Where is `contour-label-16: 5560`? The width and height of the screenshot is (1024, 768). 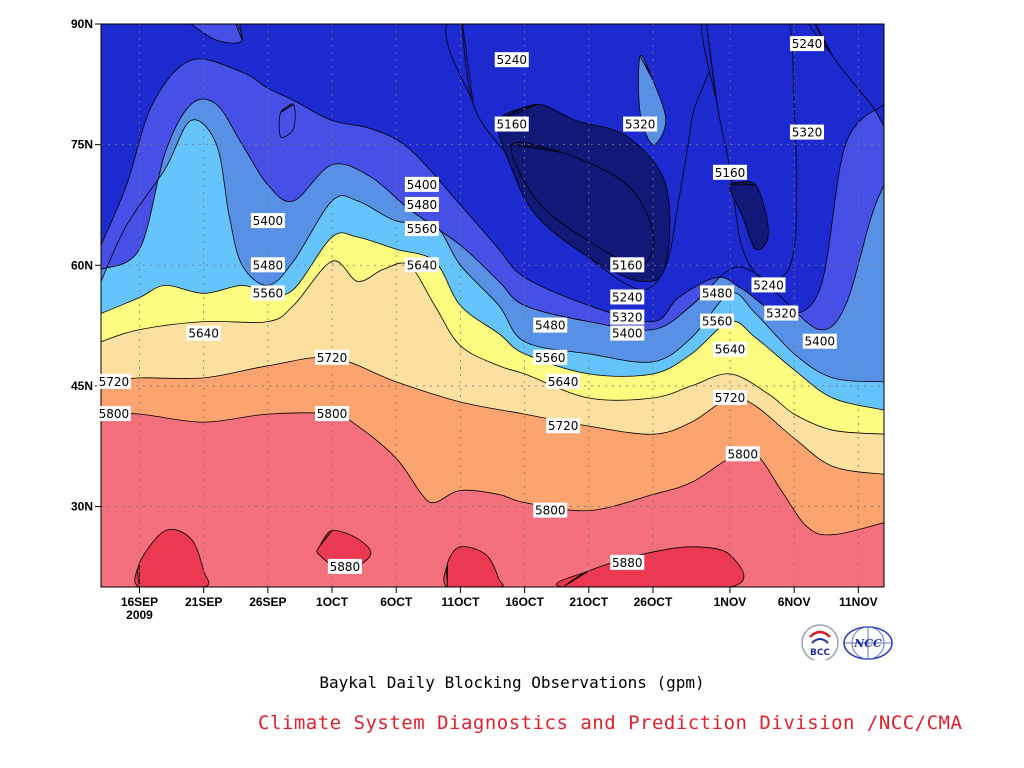 contour-label-16: 5560 is located at coordinates (550, 357).